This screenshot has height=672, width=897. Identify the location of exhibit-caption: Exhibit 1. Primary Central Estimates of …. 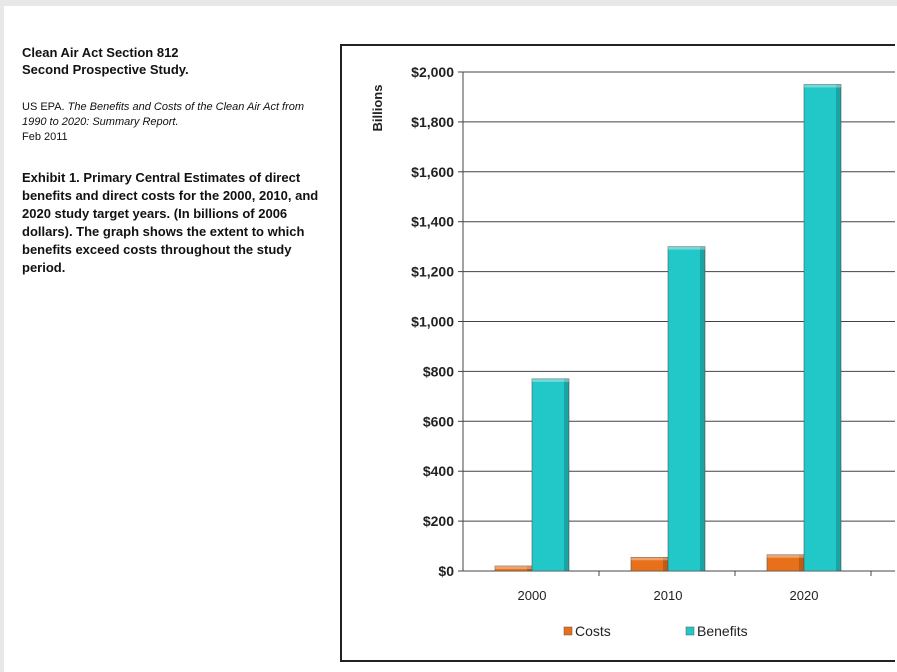
(170, 222).